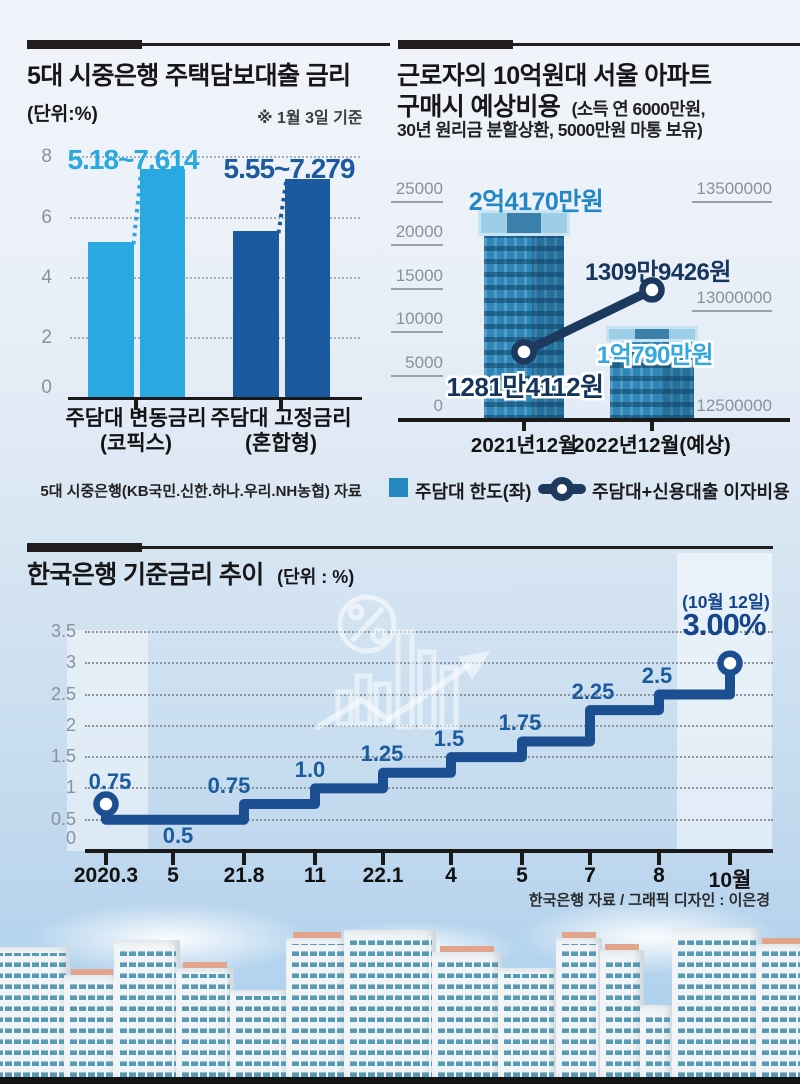 This screenshot has width=800, height=1084. I want to click on bottom-black-bar, so click(400, 1080).